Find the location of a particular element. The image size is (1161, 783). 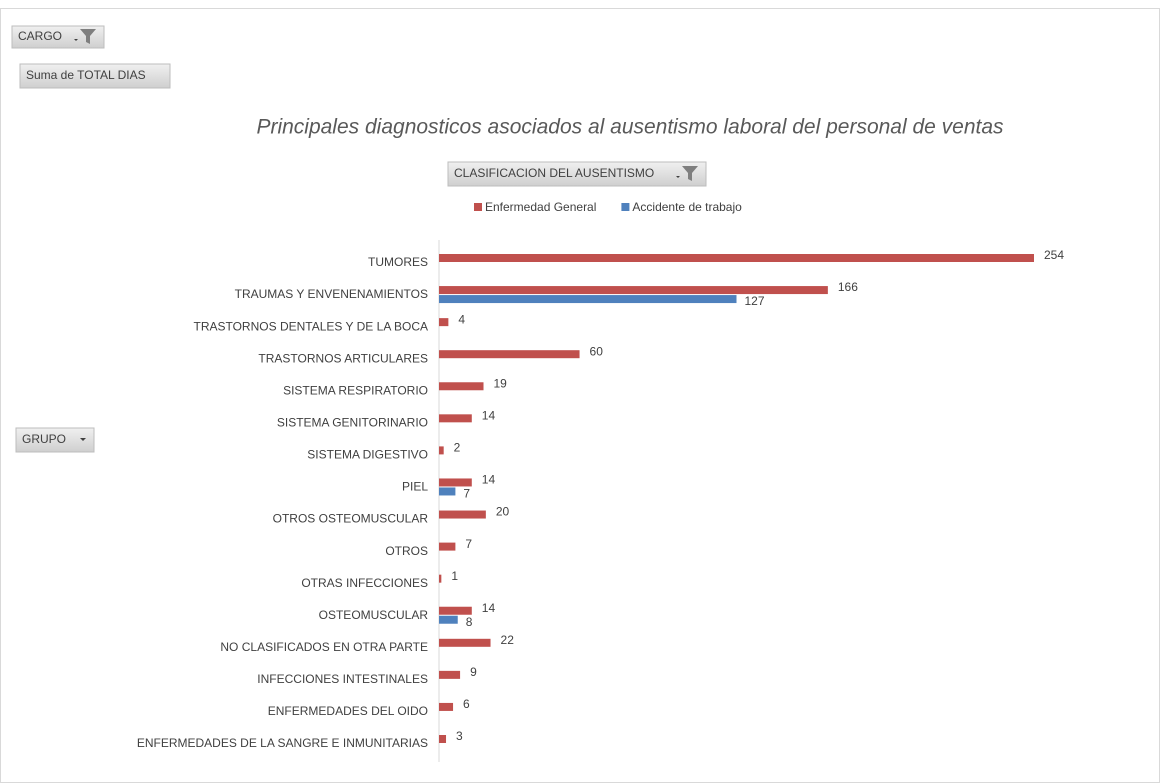

legend-button: CLASIFICACION DEL AUSENTISMO is located at coordinates (577, 174).